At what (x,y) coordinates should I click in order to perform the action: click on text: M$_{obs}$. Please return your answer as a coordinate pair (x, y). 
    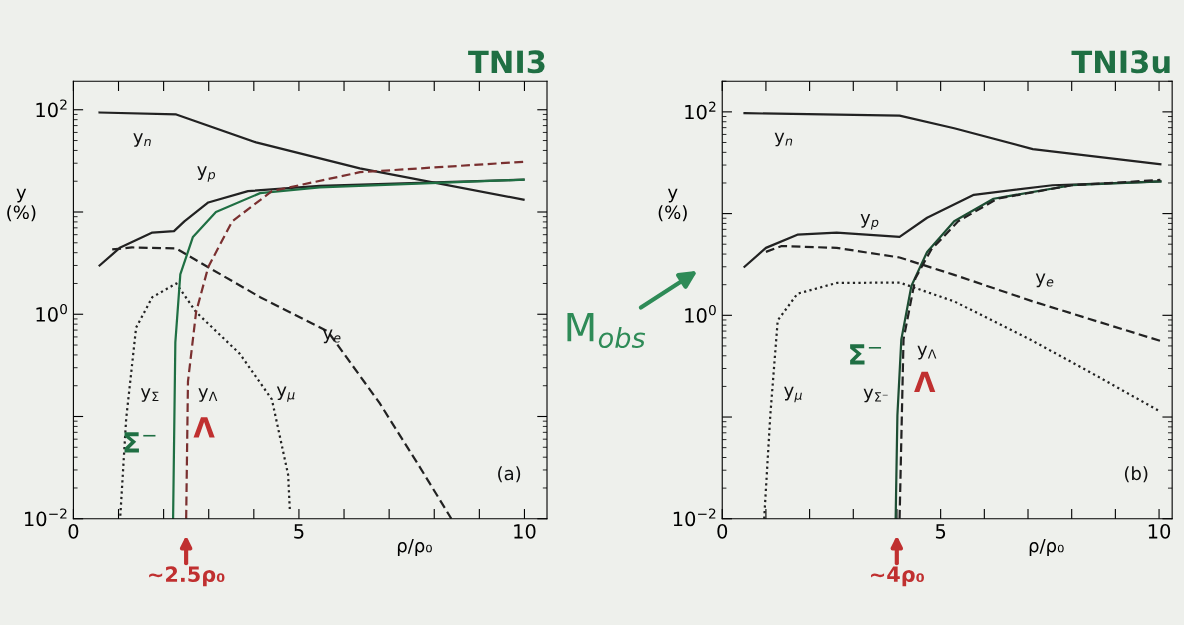
    Looking at the image, I should click on (606, 330).